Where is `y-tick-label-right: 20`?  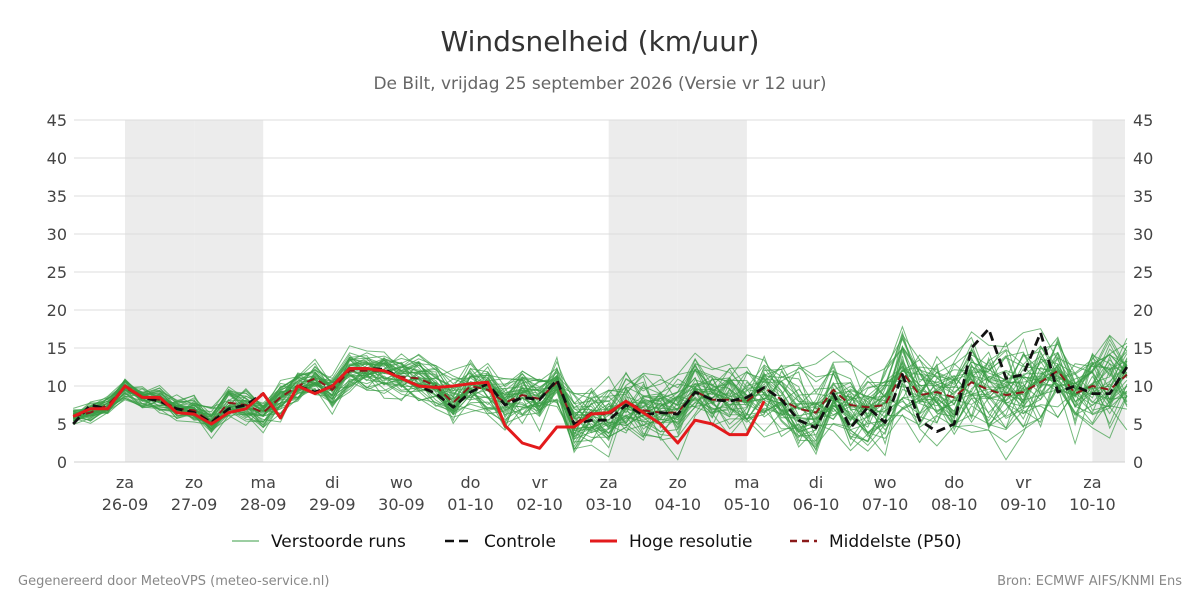 y-tick-label-right: 20 is located at coordinates (1143, 310).